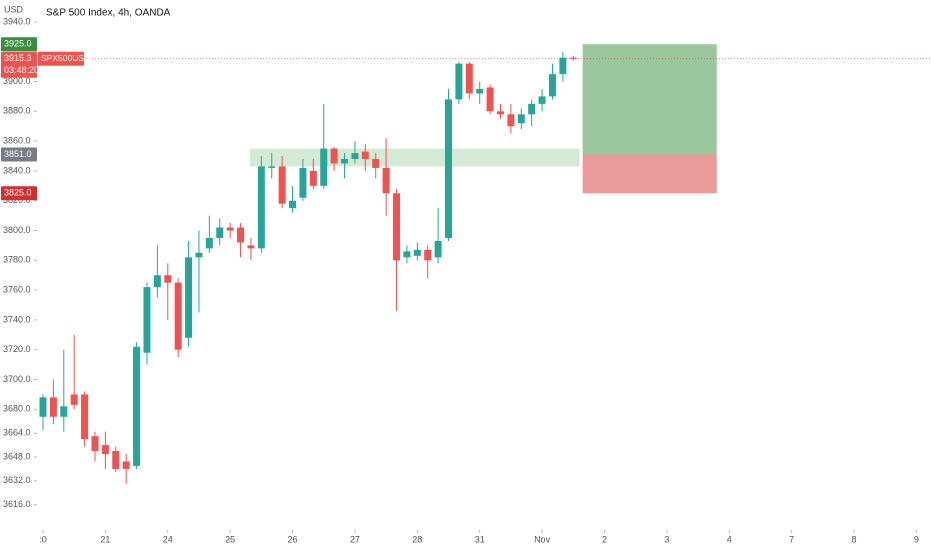 The height and width of the screenshot is (550, 932). What do you see at coordinates (17, 319) in the screenshot?
I see `y-tick-label: 3740.0` at bounding box center [17, 319].